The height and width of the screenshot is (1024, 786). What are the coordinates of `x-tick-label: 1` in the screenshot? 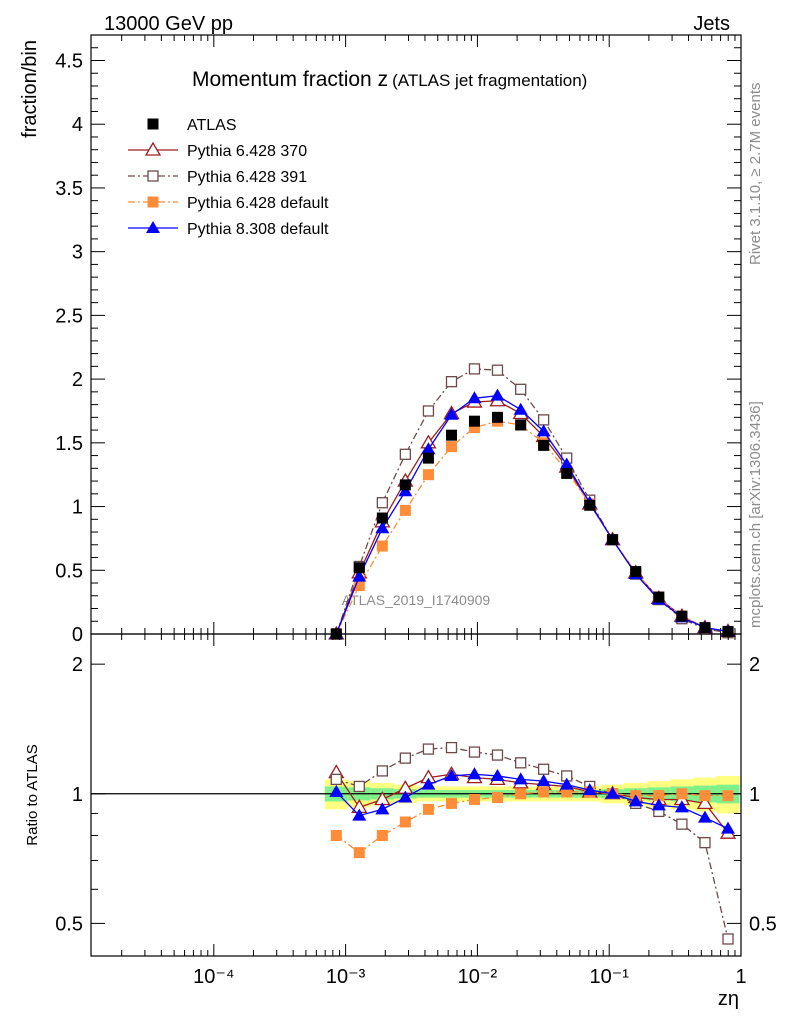 It's located at (740, 977).